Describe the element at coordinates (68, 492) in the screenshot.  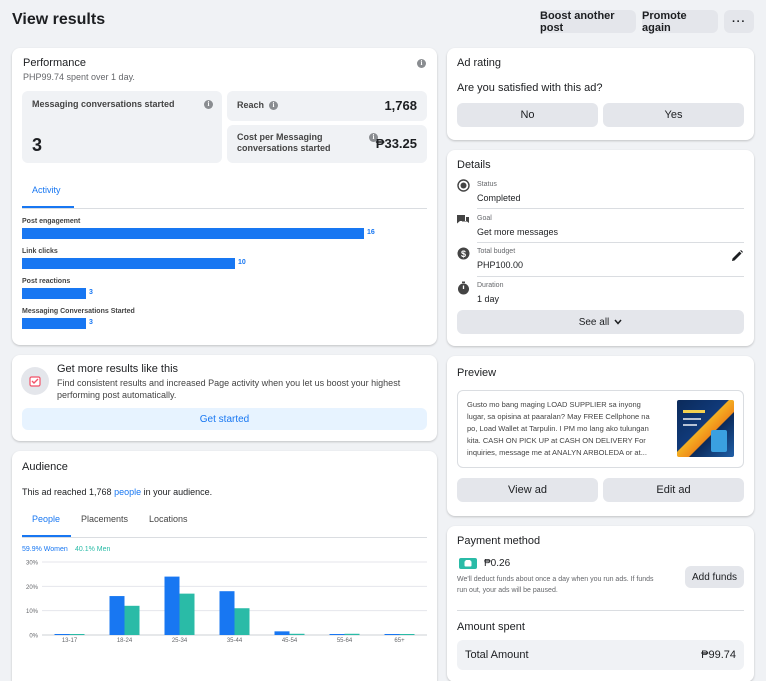
I see `audience-reach-prefix: This ad reached 1,768` at that location.